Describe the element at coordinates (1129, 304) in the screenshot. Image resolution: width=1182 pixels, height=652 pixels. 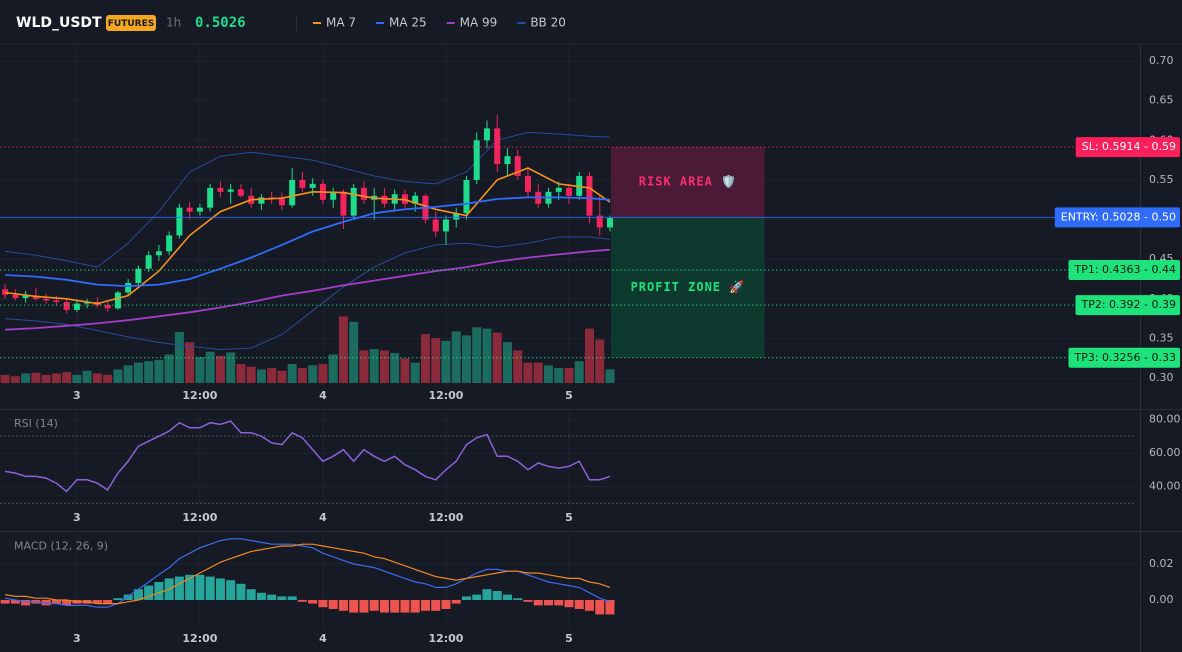
I see `level-label: TP2: 0.392 - 0.39` at that location.